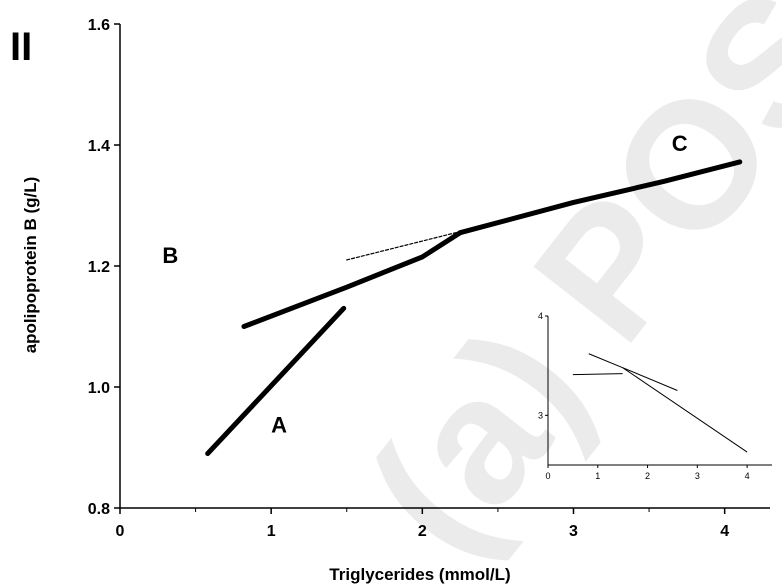 Image resolution: width=782 pixels, height=587 pixels. Describe the element at coordinates (99, 509) in the screenshot. I see `y-tick-label: 0.8` at that location.